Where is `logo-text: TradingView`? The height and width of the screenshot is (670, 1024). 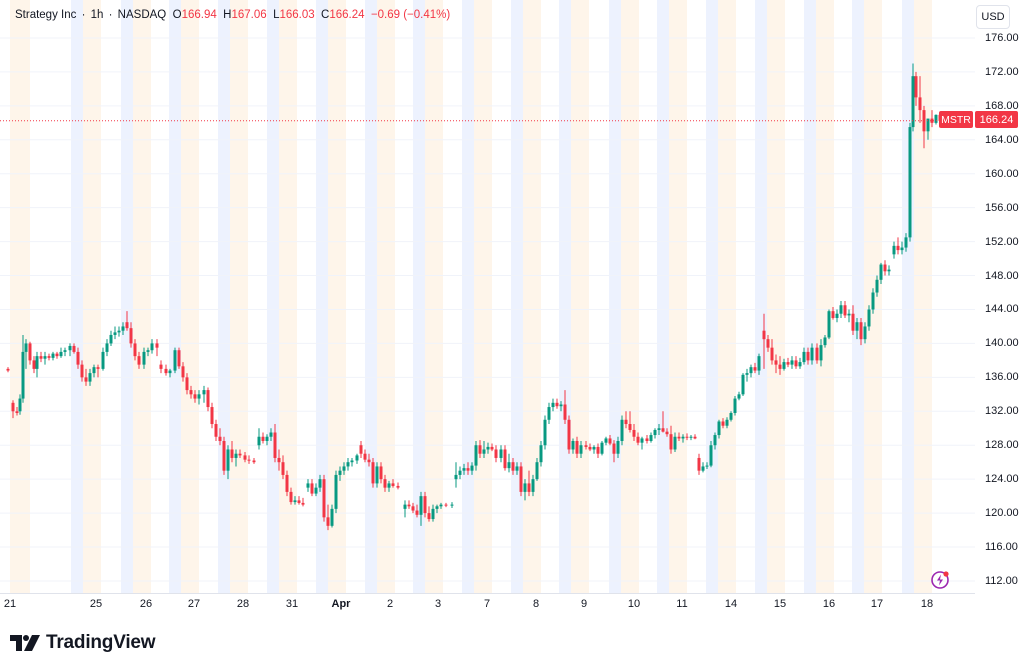 logo-text: TradingView is located at coordinates (101, 642).